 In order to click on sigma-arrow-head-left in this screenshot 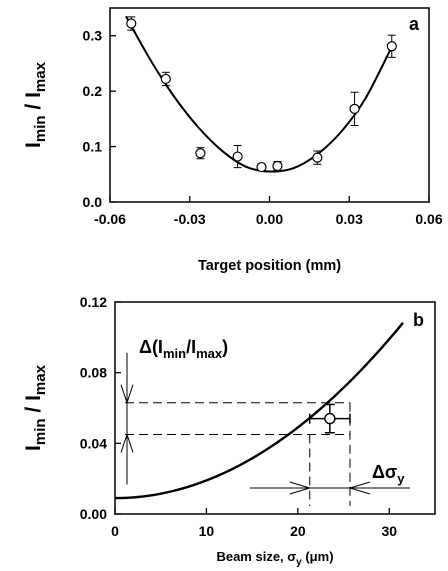, I will do `click(359, 488)`.